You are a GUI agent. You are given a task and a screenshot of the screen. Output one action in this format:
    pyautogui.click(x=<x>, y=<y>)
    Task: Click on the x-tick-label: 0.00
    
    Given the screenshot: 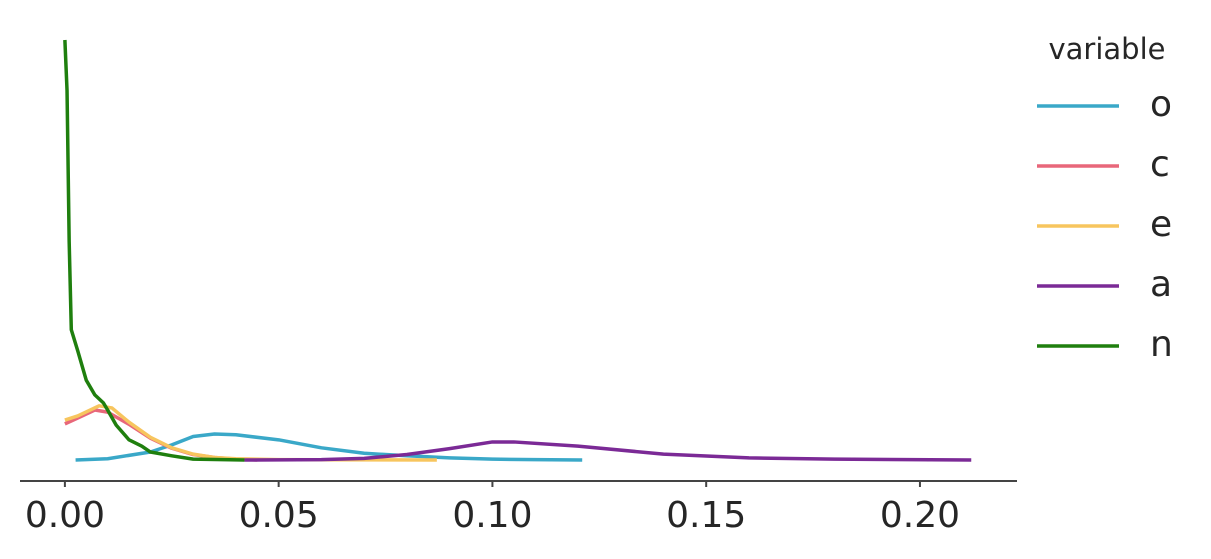 What is the action you would take?
    pyautogui.click(x=65, y=515)
    